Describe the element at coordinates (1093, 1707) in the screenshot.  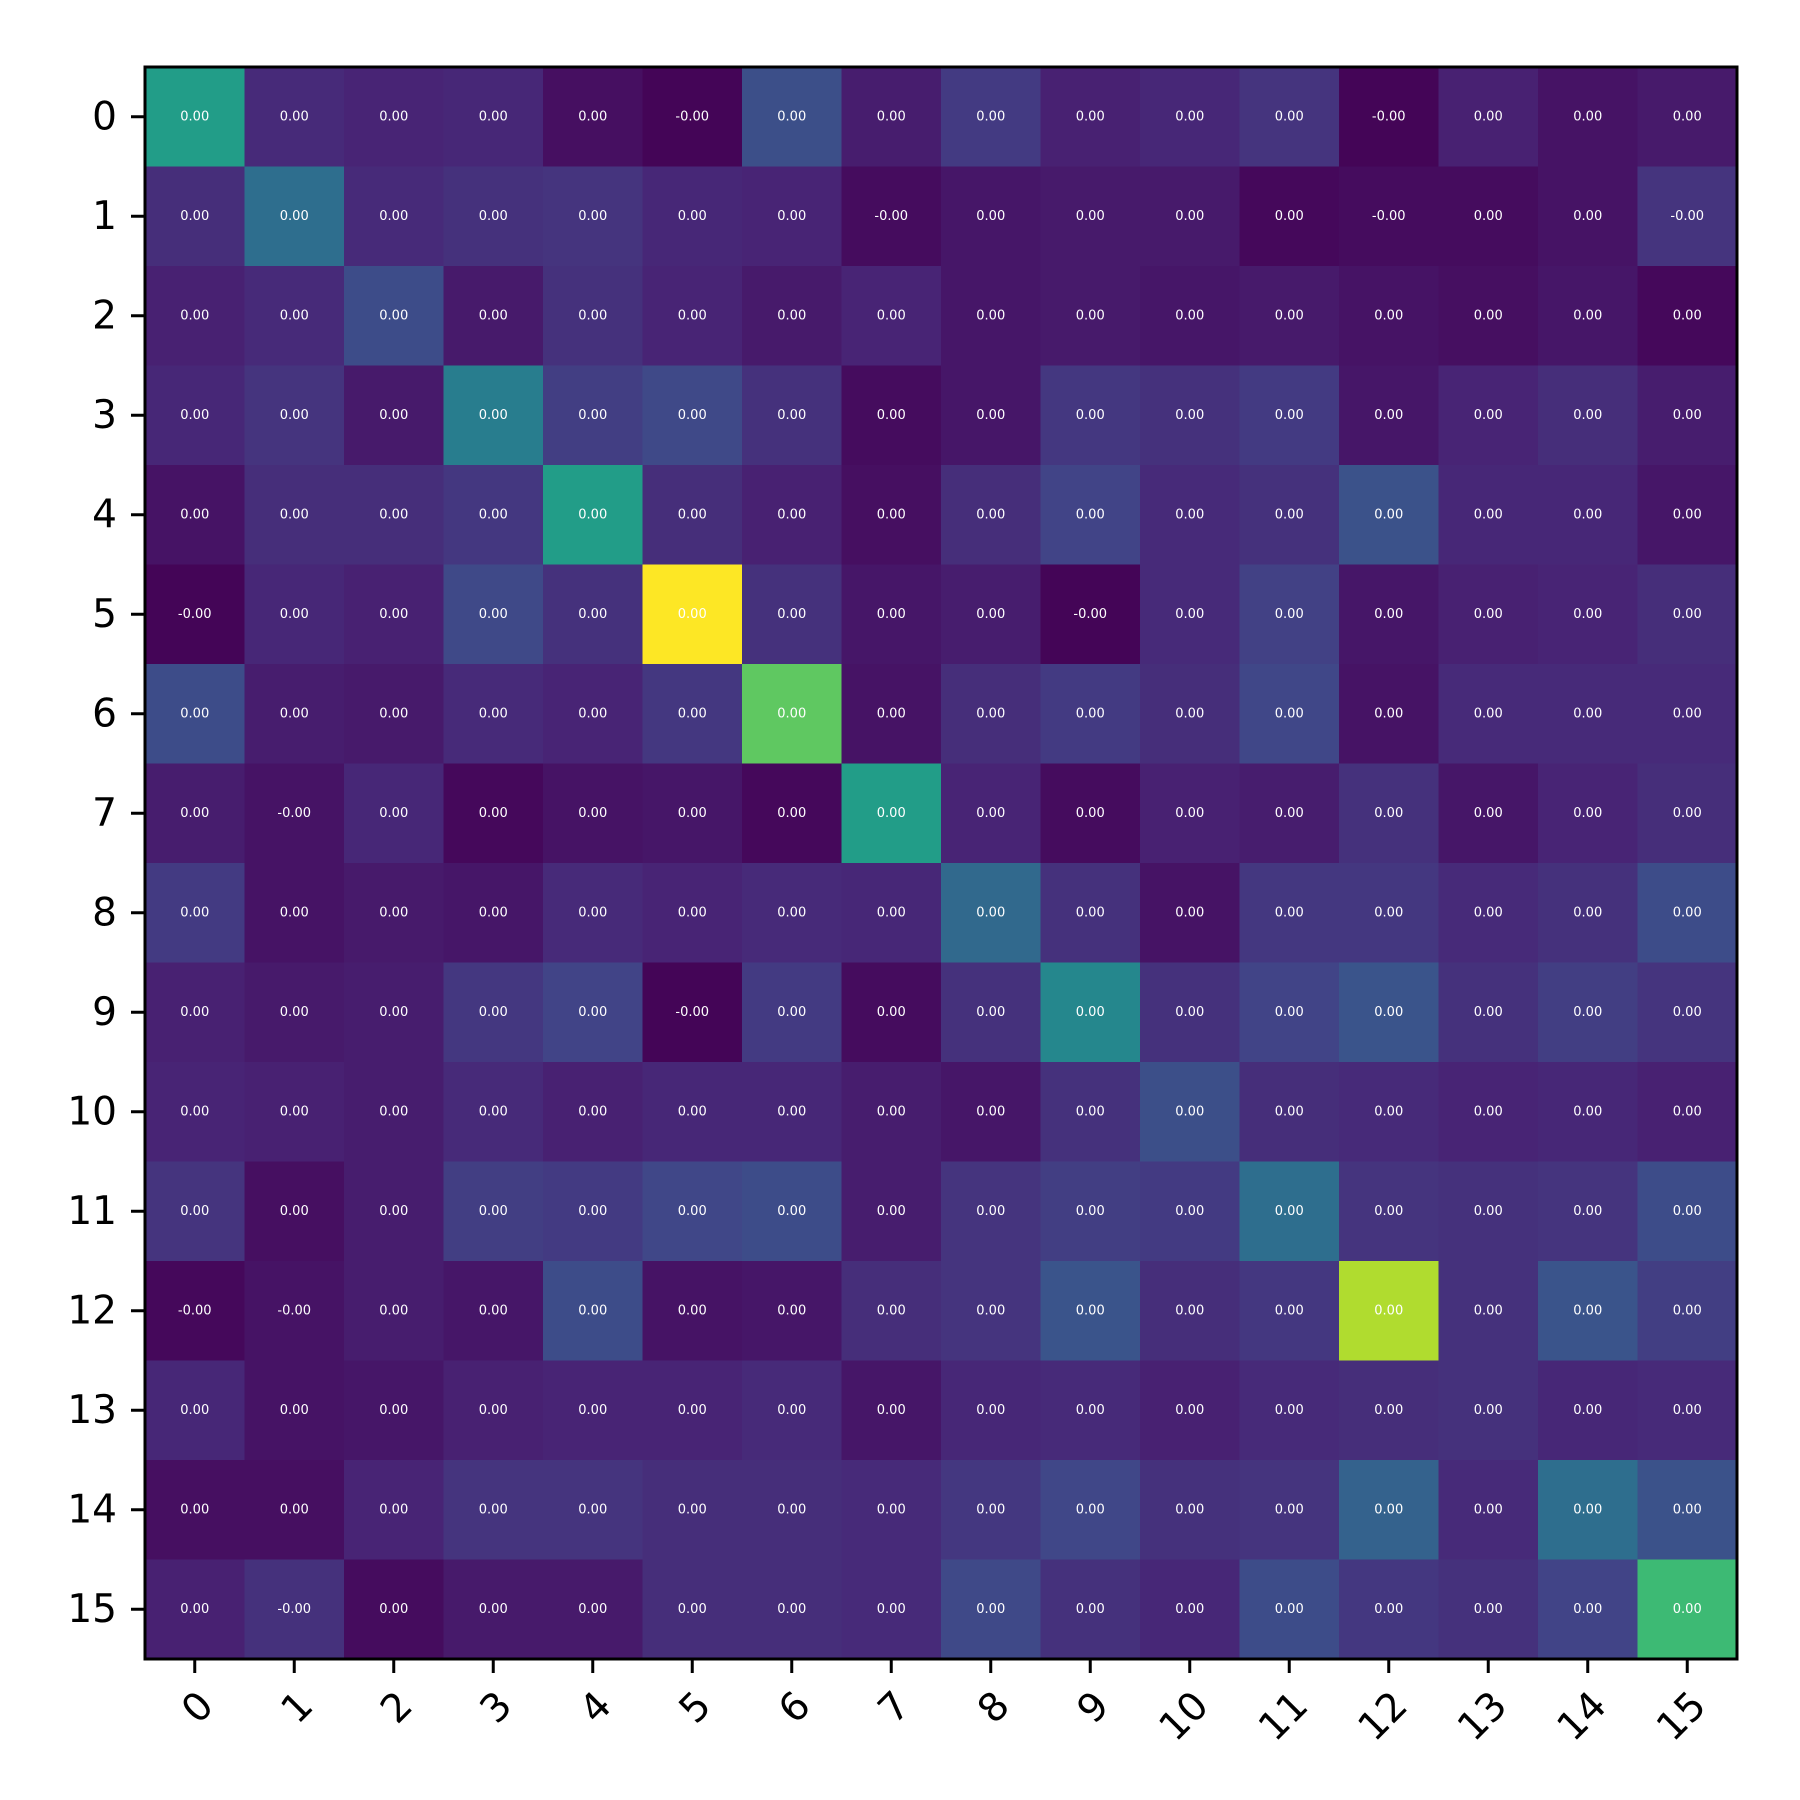
I see `x-tick-label: 9` at that location.